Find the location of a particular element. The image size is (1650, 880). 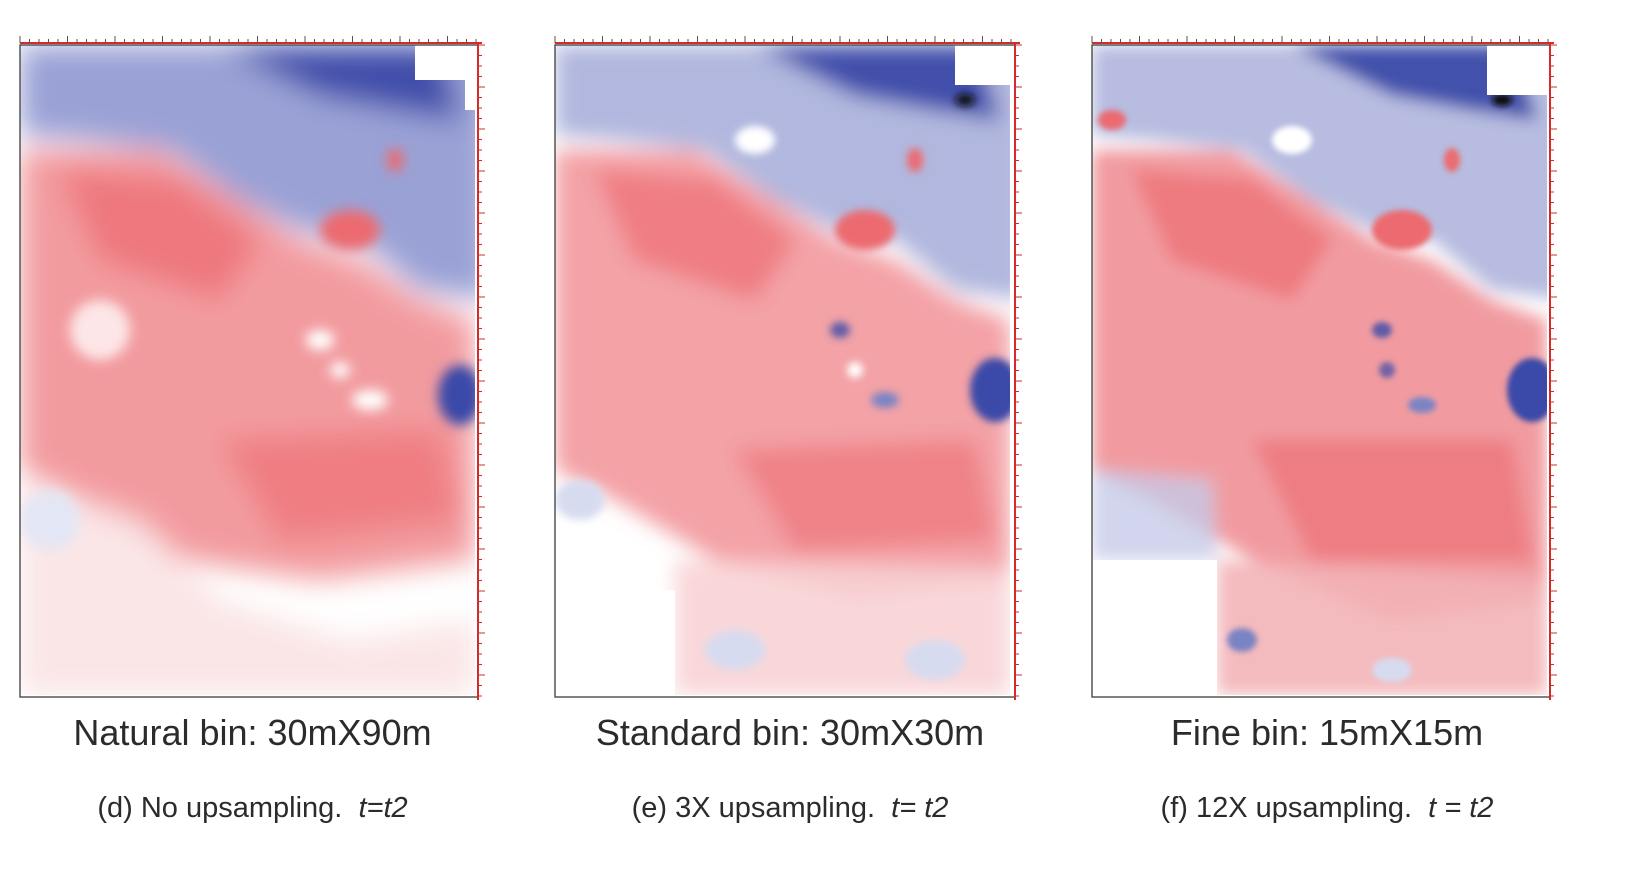

caption-d: (d) No upsampling. t=t2 is located at coordinates (252, 808).